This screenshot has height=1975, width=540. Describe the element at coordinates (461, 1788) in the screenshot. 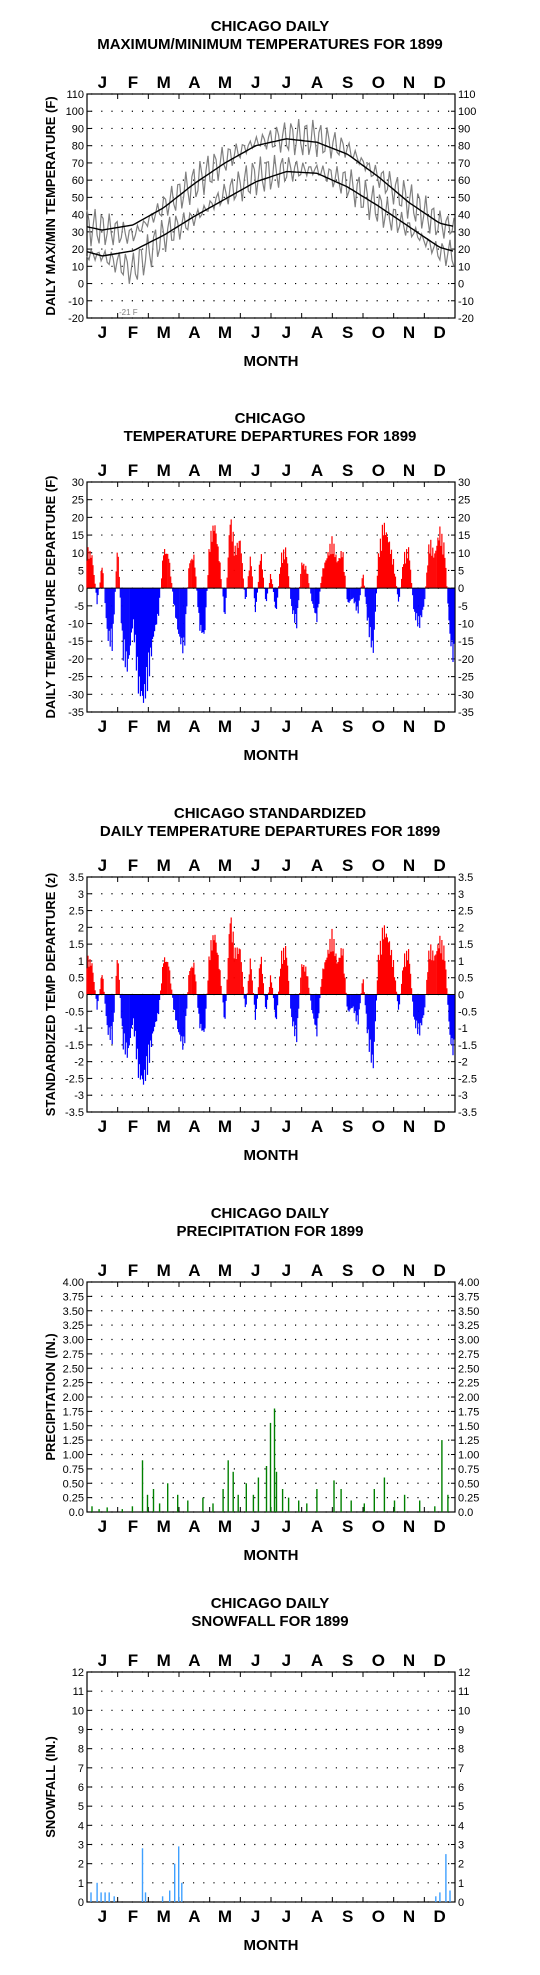

I see `y-tick-label-right: 6` at that location.